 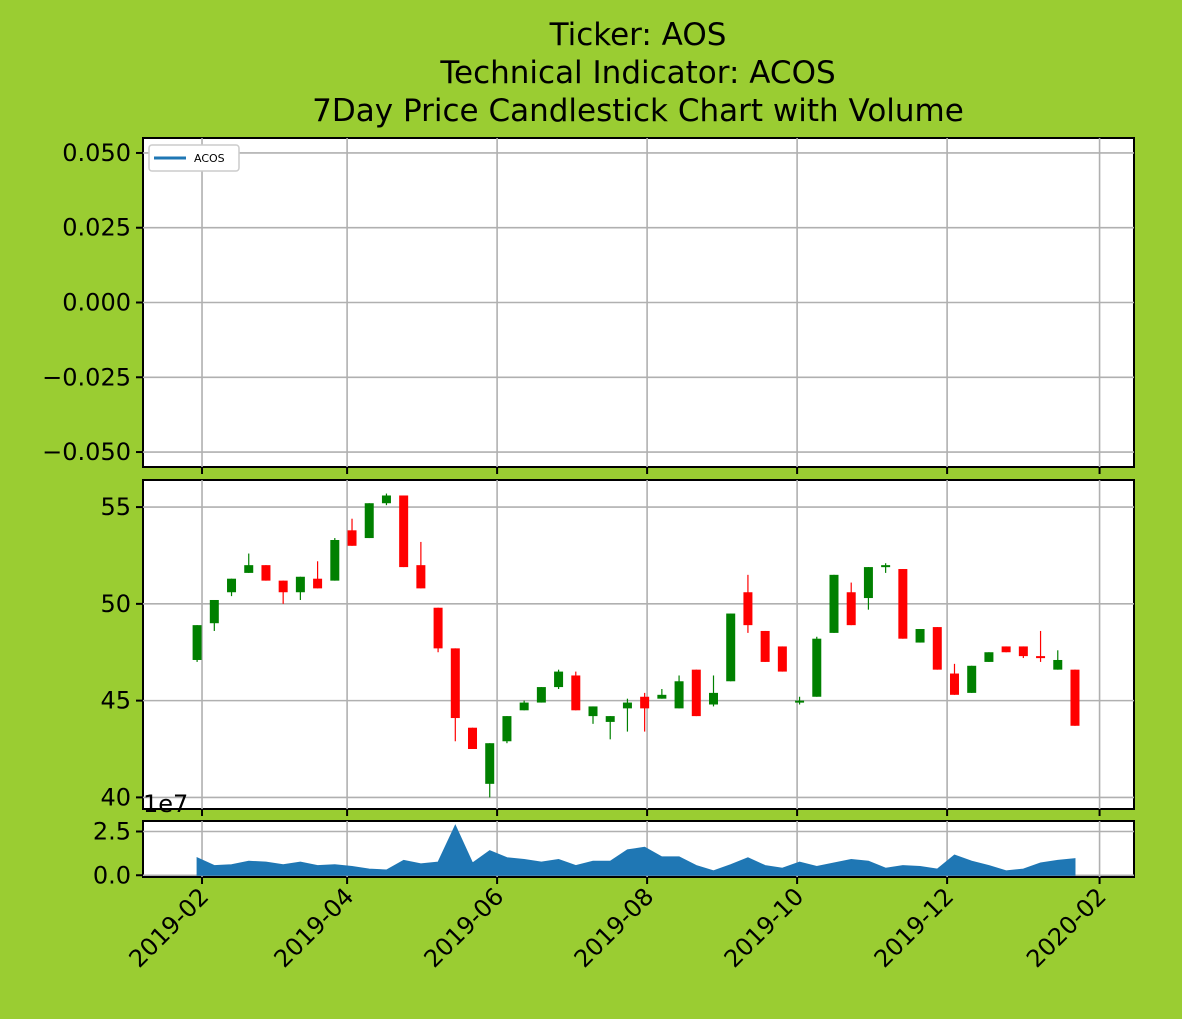 What do you see at coordinates (651, 812) in the screenshot?
I see `price-x-tickmarks` at bounding box center [651, 812].